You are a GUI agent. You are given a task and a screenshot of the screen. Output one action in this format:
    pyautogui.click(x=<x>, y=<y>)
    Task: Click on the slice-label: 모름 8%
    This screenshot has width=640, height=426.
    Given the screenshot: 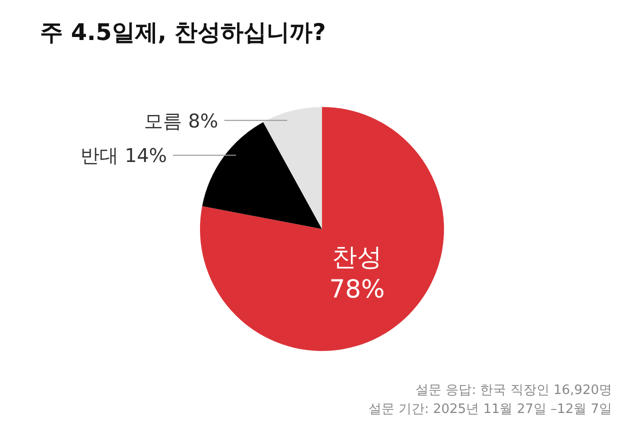 What is the action you would take?
    pyautogui.click(x=181, y=121)
    